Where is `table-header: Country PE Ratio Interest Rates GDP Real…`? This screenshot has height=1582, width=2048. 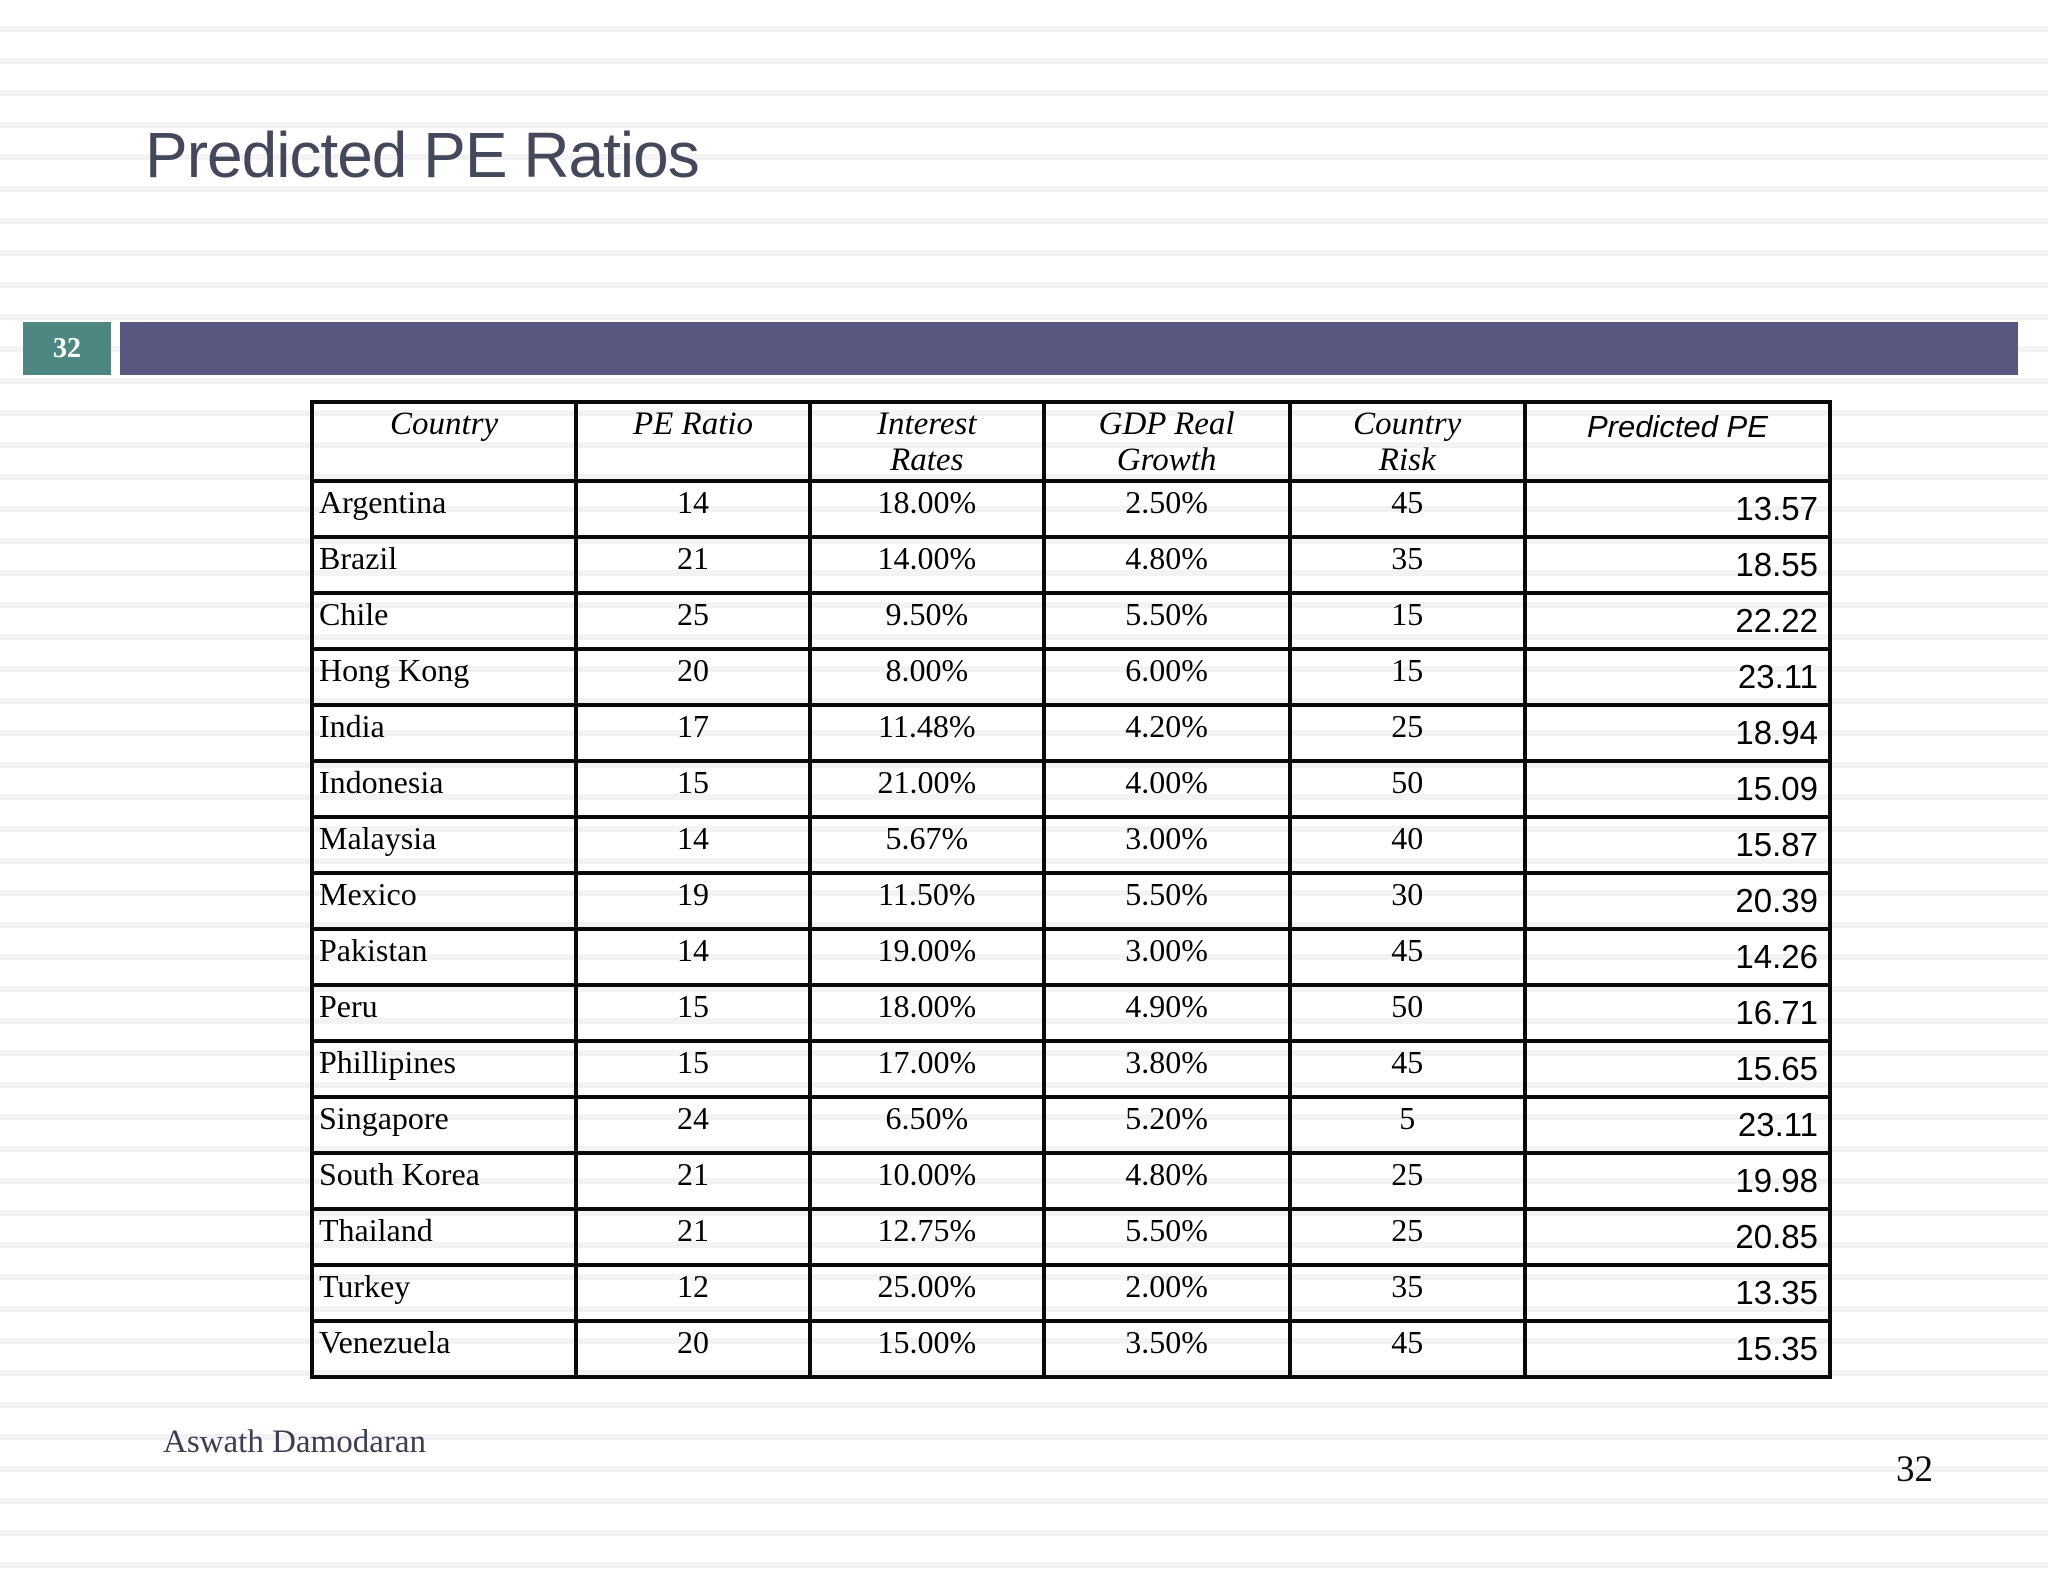 table-header: Country PE Ratio Interest Rates GDP Real… is located at coordinates (1071, 441).